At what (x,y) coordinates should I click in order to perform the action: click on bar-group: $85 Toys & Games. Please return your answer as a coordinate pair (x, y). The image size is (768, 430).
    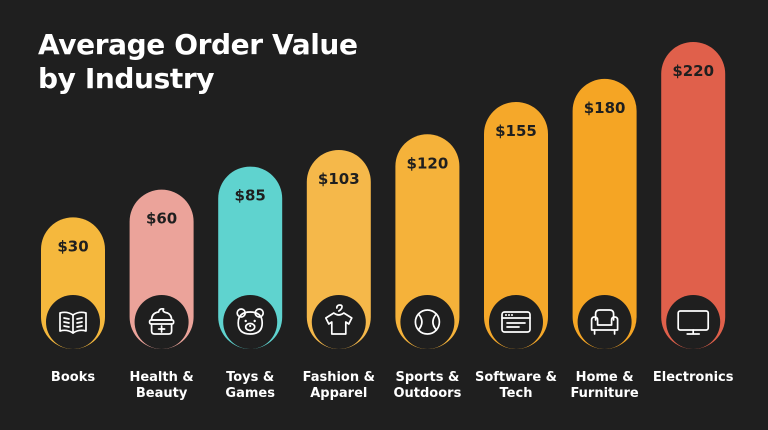
    Looking at the image, I should click on (250, 283).